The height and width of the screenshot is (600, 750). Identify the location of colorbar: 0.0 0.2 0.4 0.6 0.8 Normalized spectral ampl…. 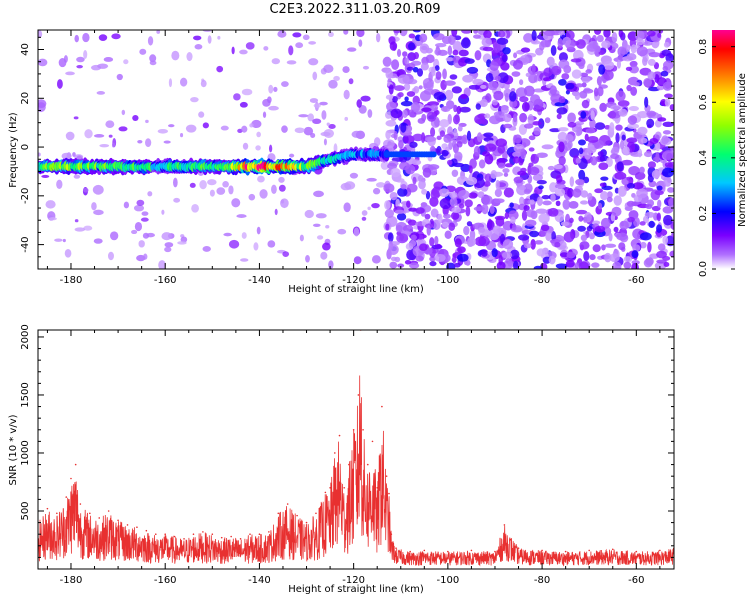
(723, 153).